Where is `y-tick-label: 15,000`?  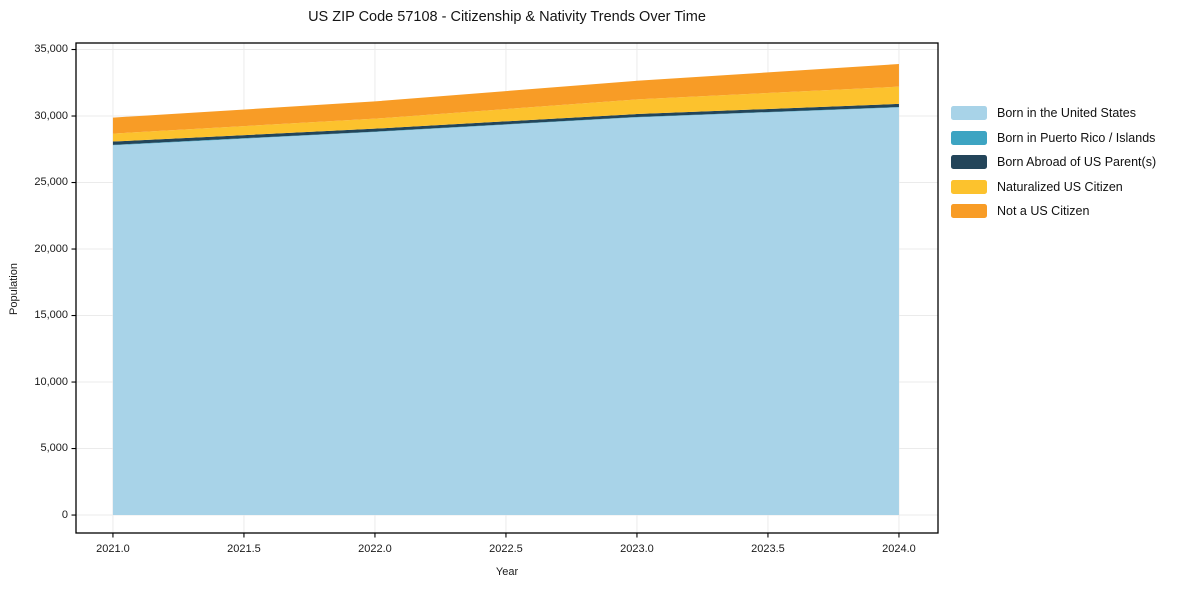
y-tick-label: 15,000 is located at coordinates (51, 315).